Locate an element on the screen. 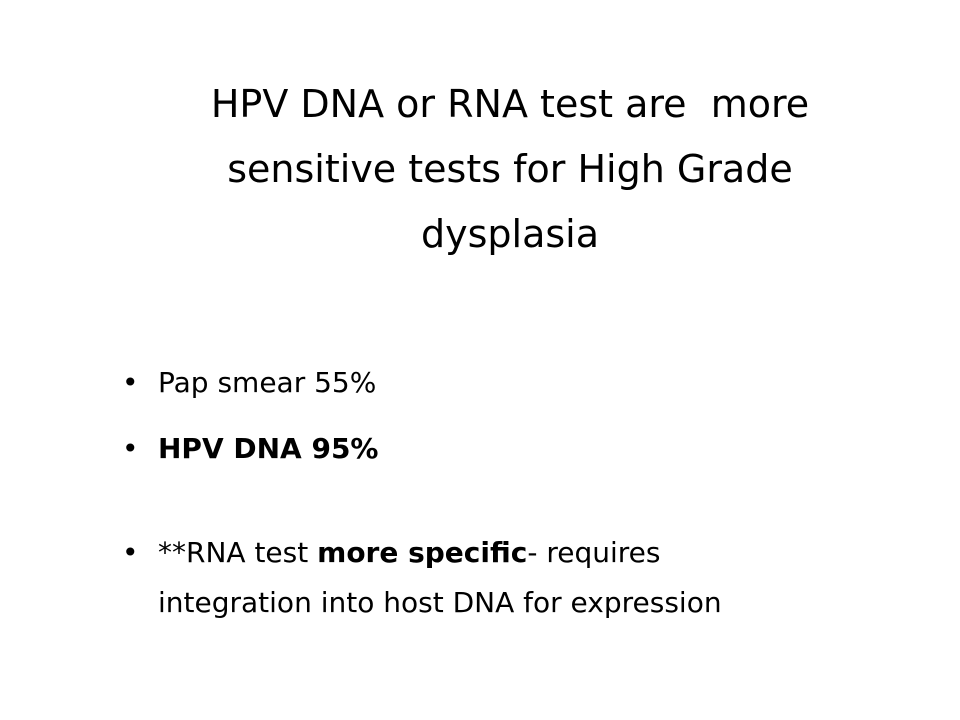 This screenshot has height=720, width=960. bullet-line: integration into host DNA for expression is located at coordinates (538, 603).